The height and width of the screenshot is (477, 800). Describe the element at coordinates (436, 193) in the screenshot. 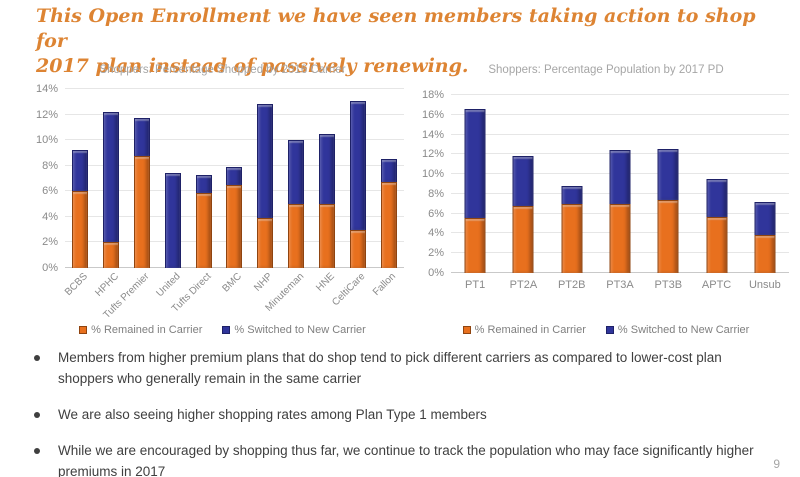

I see `y-tick-label: 8%` at that location.